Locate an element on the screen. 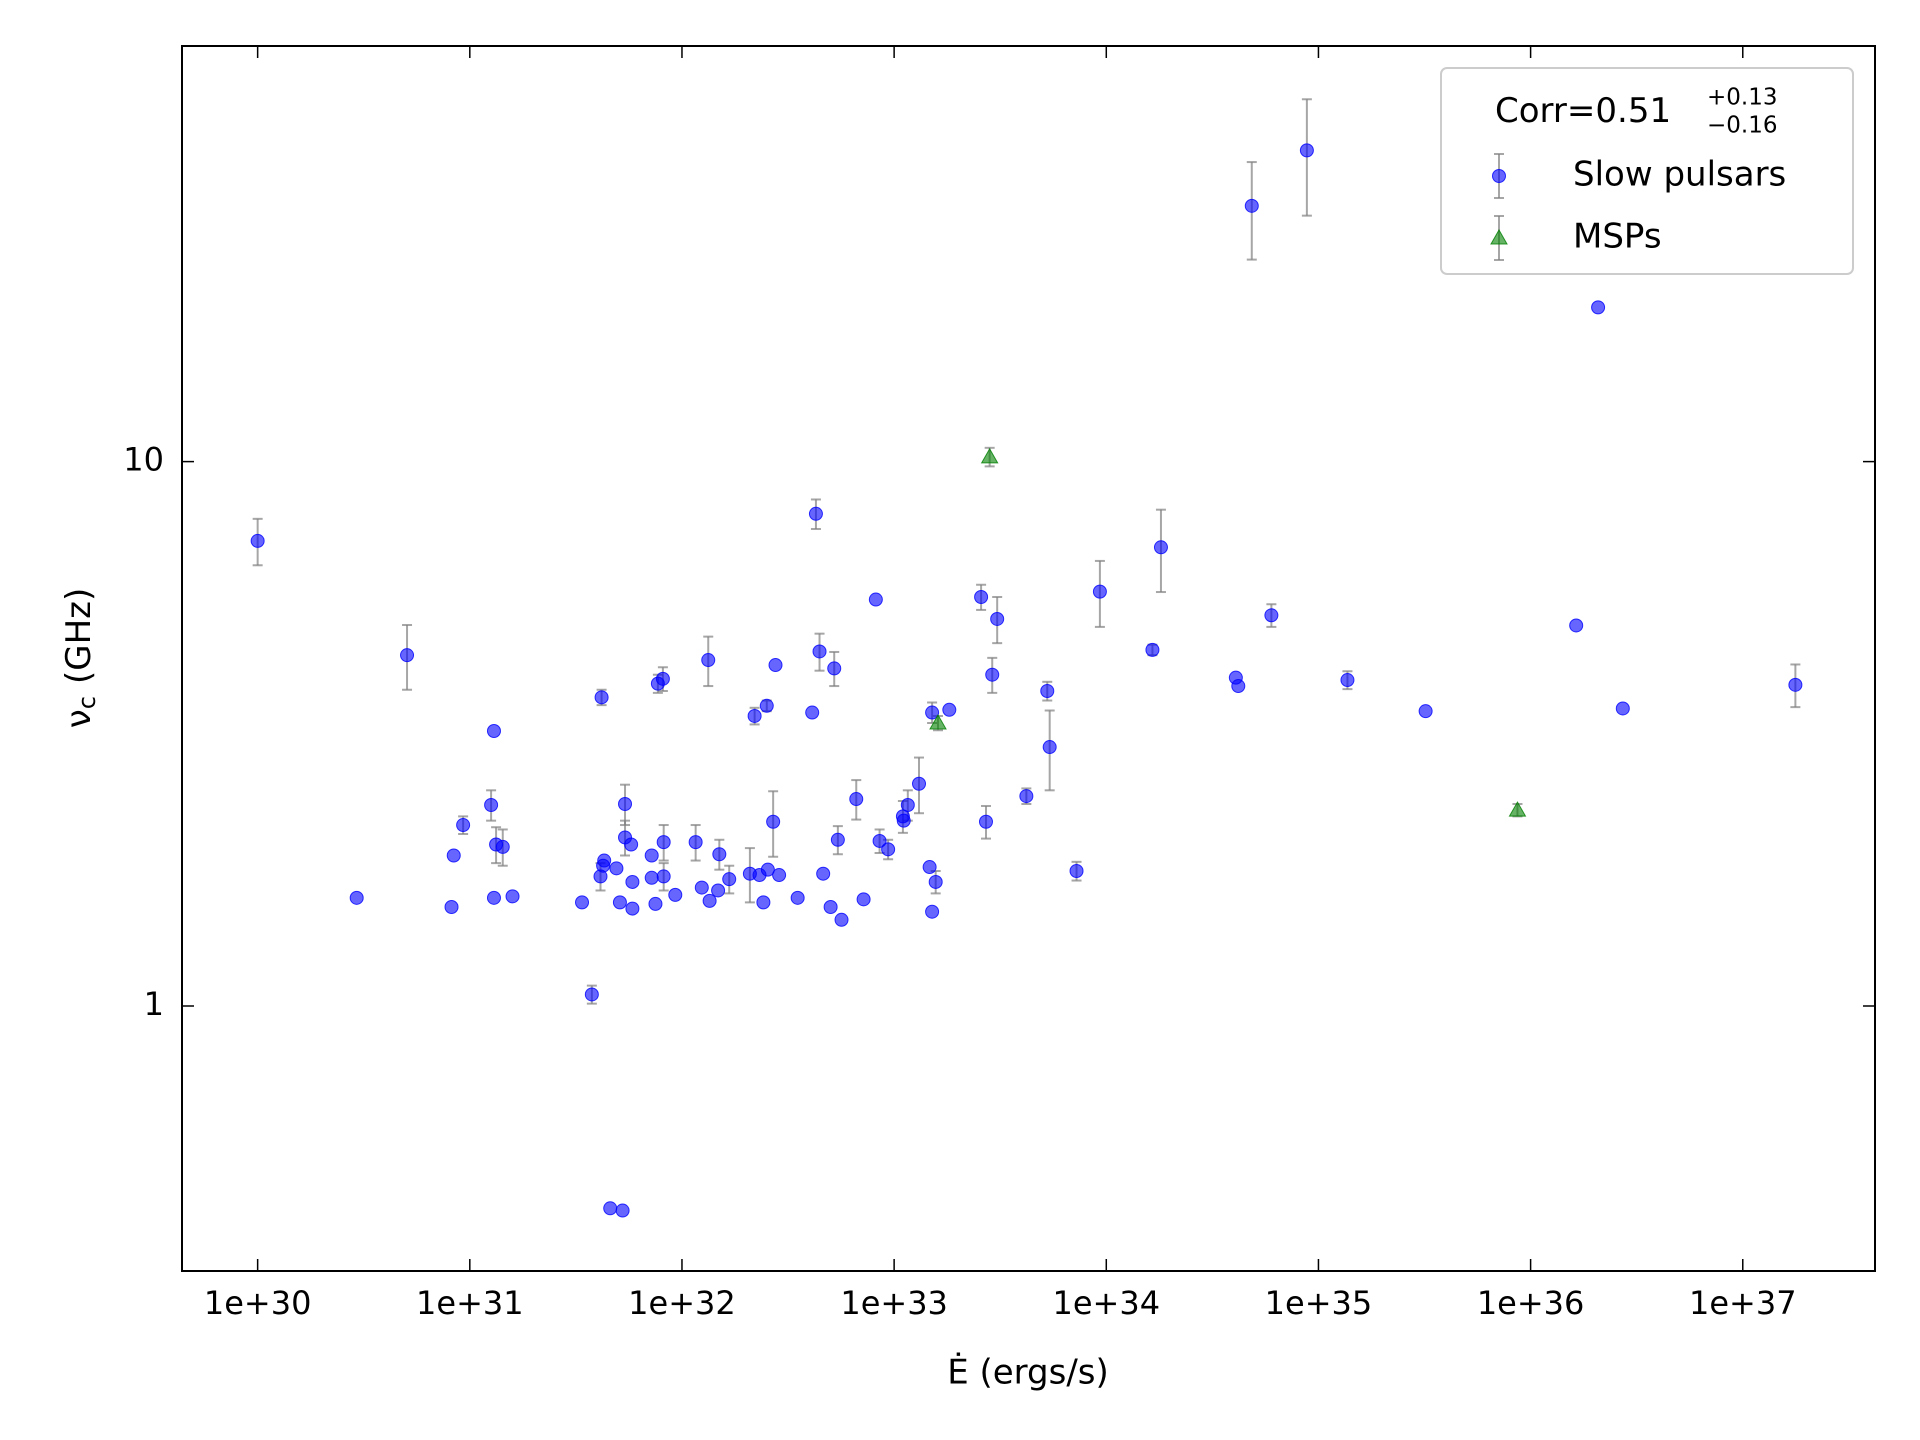 This screenshot has height=1440, width=1920. y-axis-label: νc (GHz) is located at coordinates (80, 658).